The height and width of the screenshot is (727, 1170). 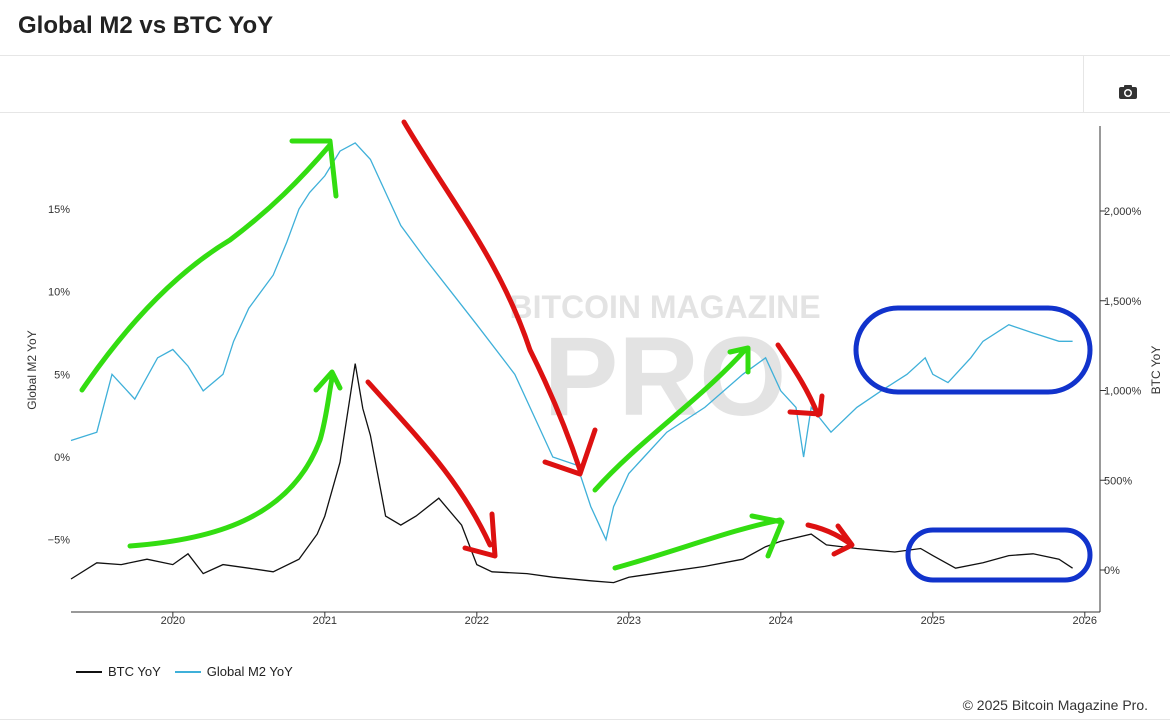 I want to click on chart-legend: BTC YoY Global M2 YoY, so click(x=184, y=671).